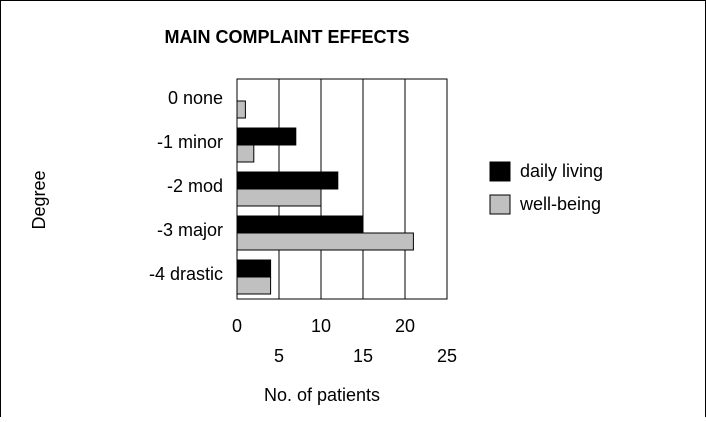 This screenshot has width=706, height=422. What do you see at coordinates (186, 274) in the screenshot?
I see `y-tick-label: -4 drastic` at bounding box center [186, 274].